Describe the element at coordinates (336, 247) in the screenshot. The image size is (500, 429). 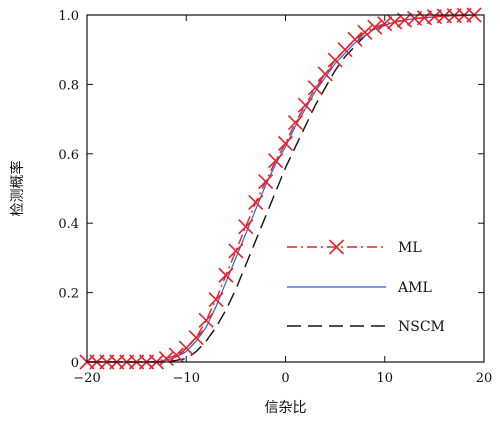
I see `legend-marker-ml` at that location.